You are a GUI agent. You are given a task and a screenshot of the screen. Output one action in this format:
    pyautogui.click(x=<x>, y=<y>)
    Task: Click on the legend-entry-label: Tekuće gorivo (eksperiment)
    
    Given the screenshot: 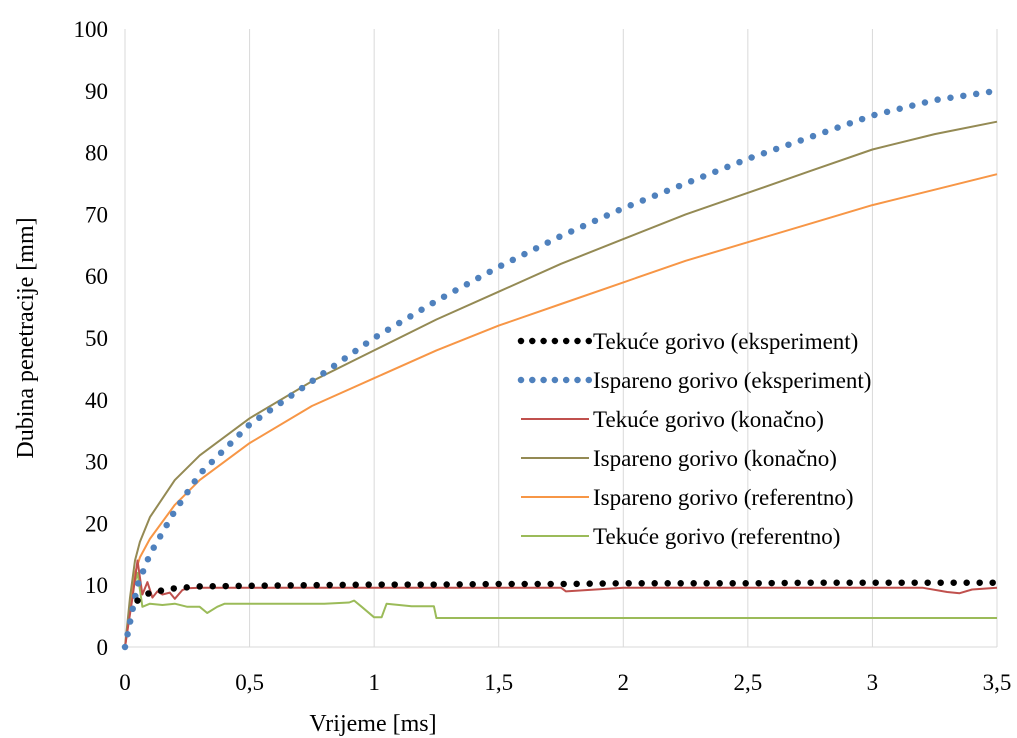 What is the action you would take?
    pyautogui.click(x=725, y=341)
    